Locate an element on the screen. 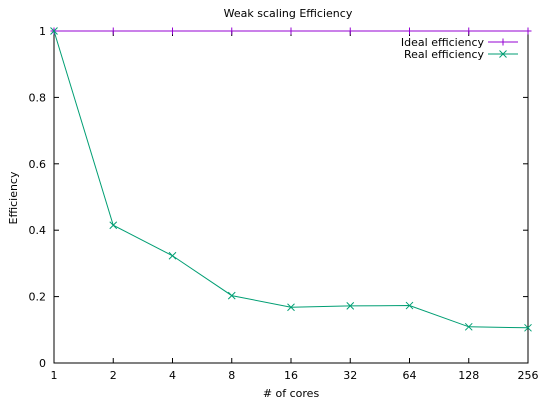 Image resolution: width=550 pixels, height=404 pixels. legend-label: Ideal efficiency is located at coordinates (443, 42).